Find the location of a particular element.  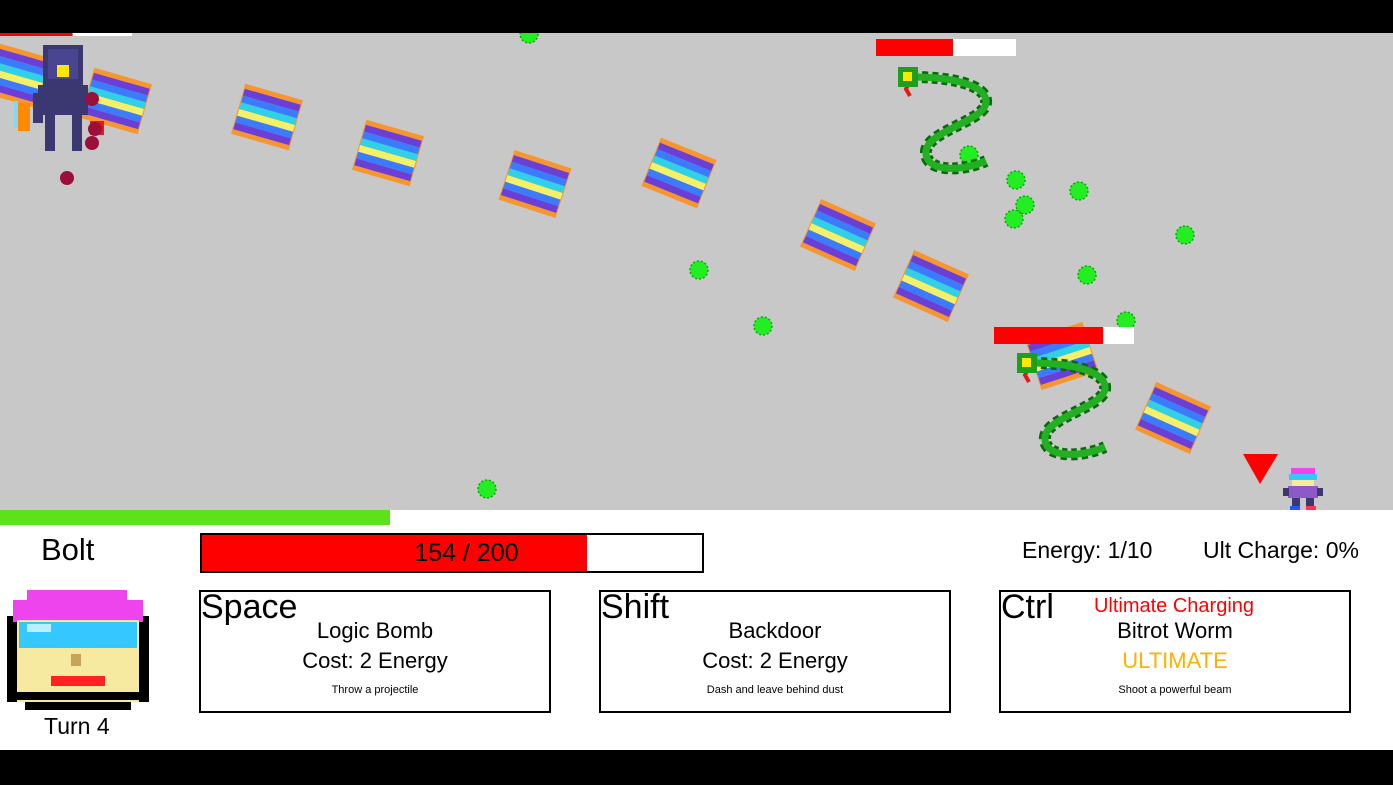

health-bar-fill is located at coordinates (394, 553).